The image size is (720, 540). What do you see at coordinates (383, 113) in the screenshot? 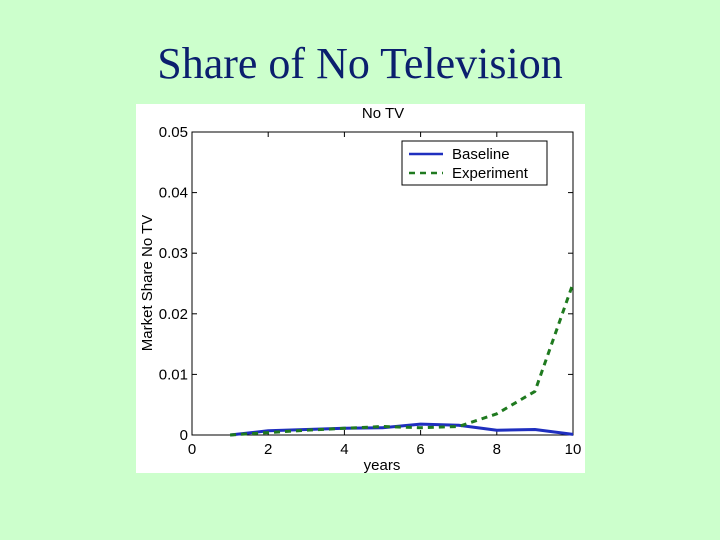
I see `chart-title: No TV` at bounding box center [383, 113].